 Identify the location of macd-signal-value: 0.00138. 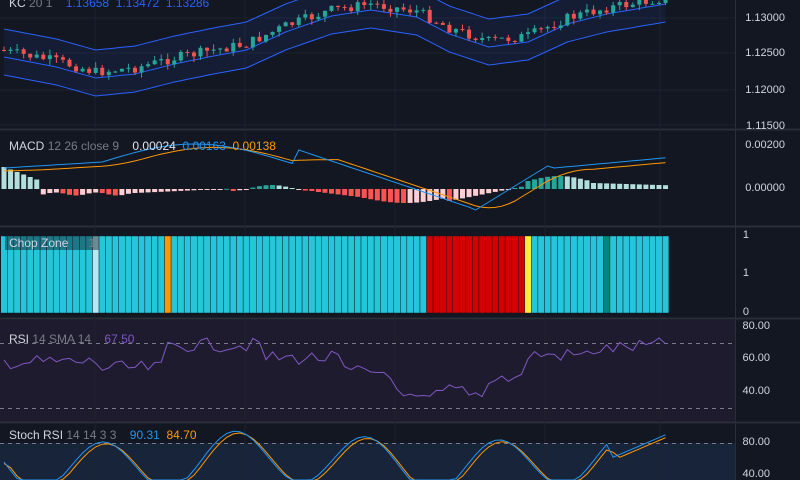
(254, 146).